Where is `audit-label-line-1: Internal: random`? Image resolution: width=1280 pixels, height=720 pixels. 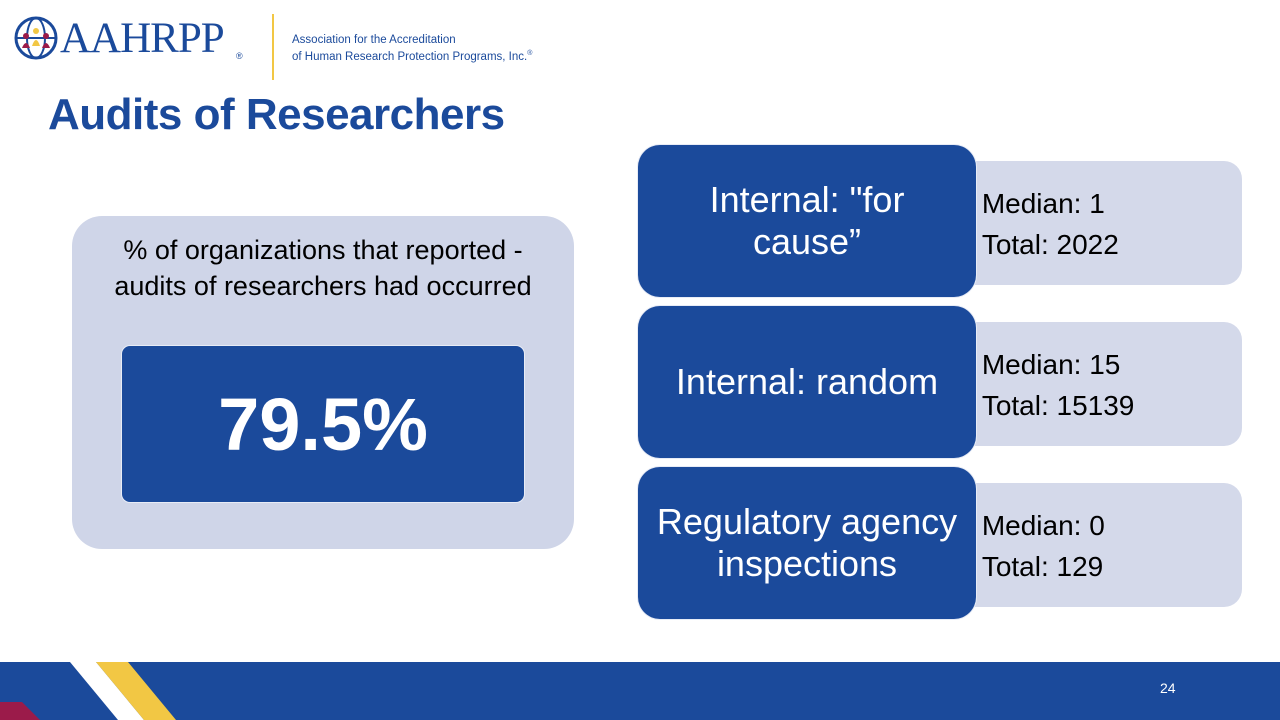 audit-label-line-1: Internal: random is located at coordinates (807, 381).